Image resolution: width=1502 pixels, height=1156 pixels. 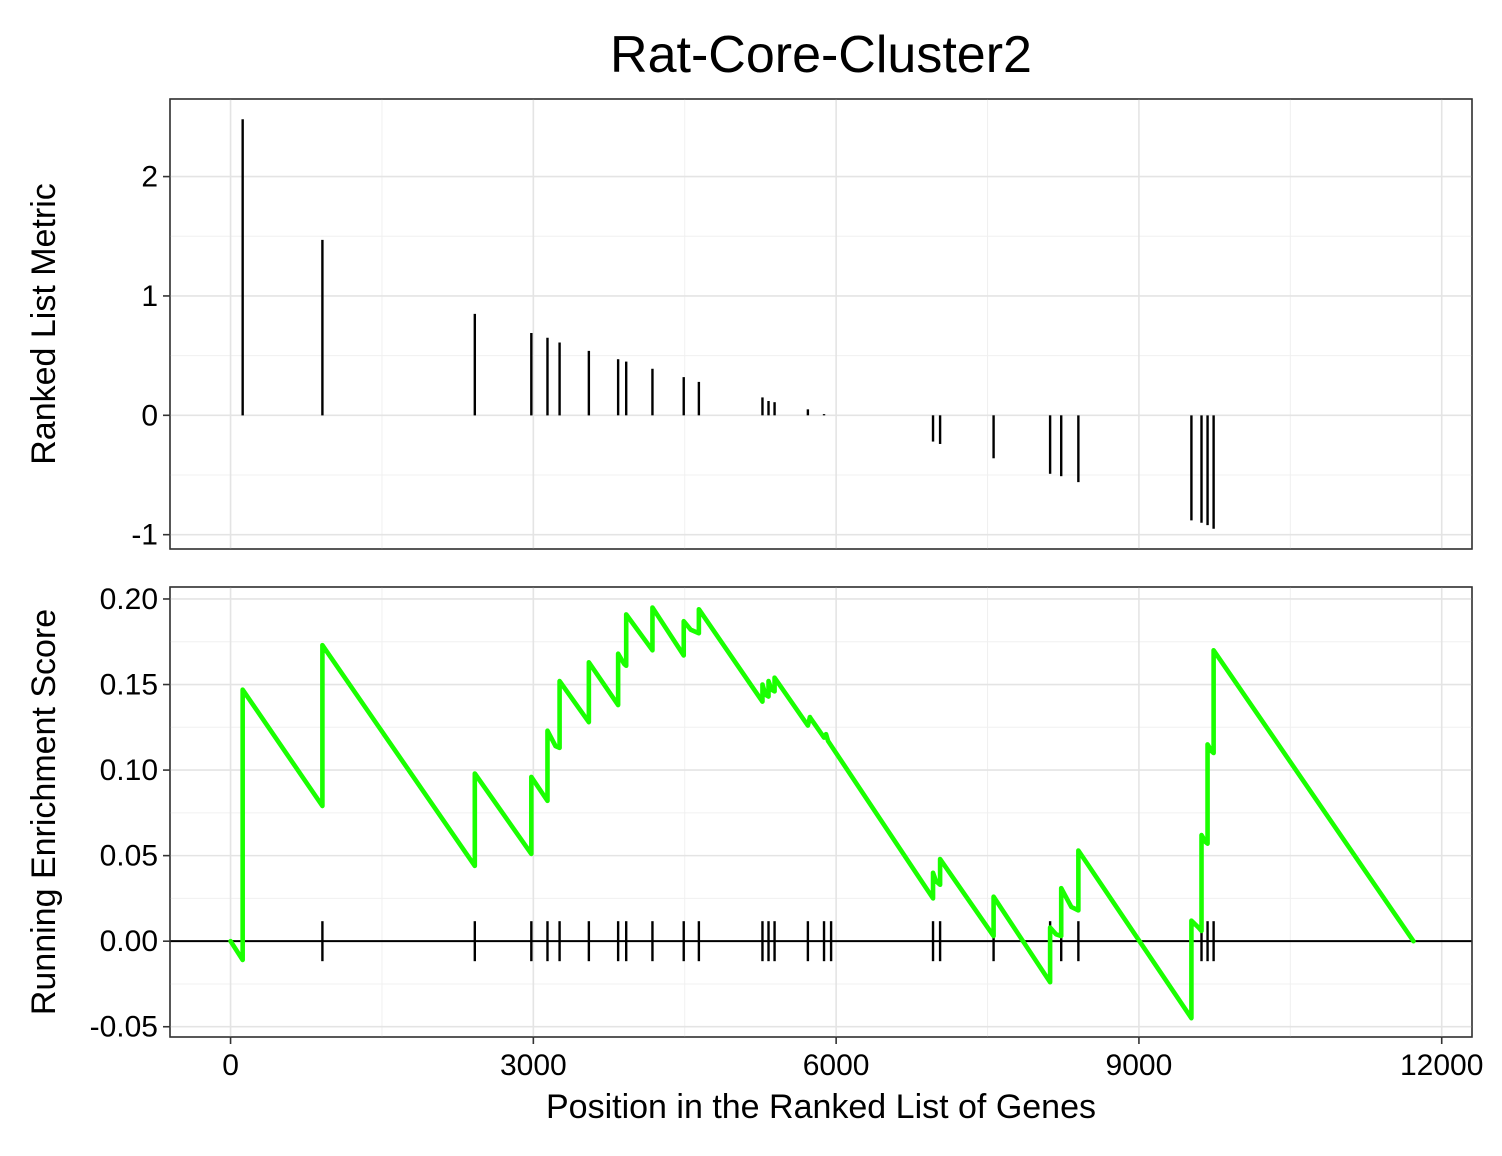 I want to click on x-axis-ticks: 0 3000 6000 9000 12000, so click(x=852, y=1059).